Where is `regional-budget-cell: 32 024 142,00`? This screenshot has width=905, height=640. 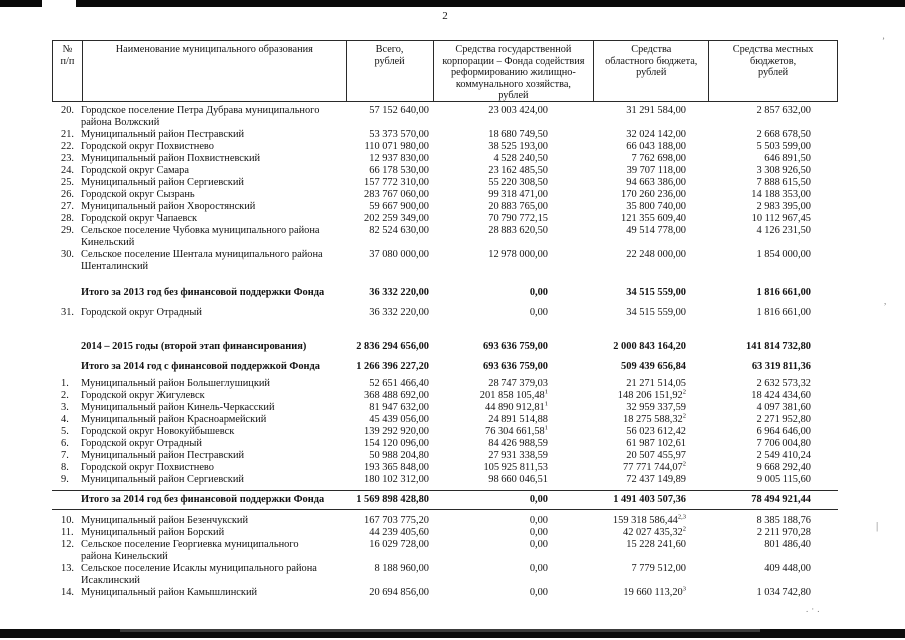 regional-budget-cell: 32 024 142,00 is located at coordinates (656, 134).